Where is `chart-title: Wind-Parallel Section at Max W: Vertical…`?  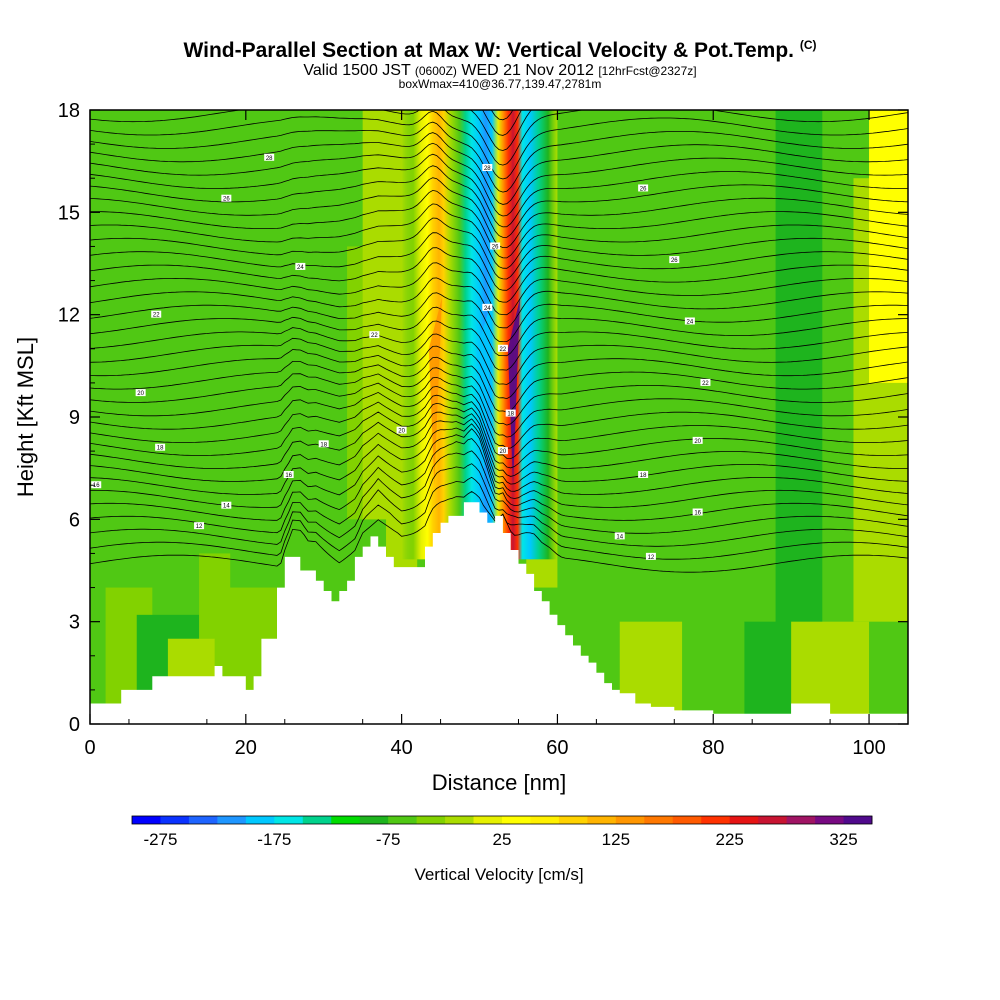
chart-title: Wind-Parallel Section at Max W: Vertical… is located at coordinates (500, 50).